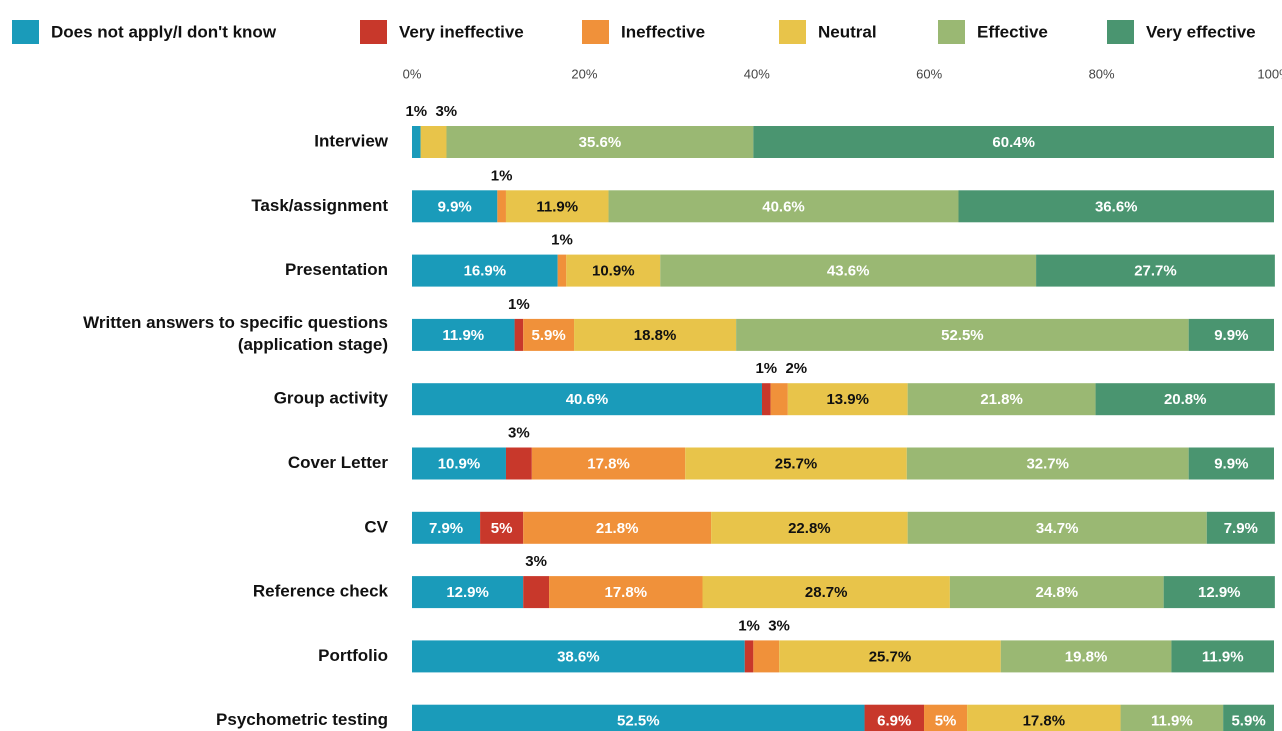 This screenshot has width=1282, height=731. I want to click on data-label: 32.7%, so click(1047, 463).